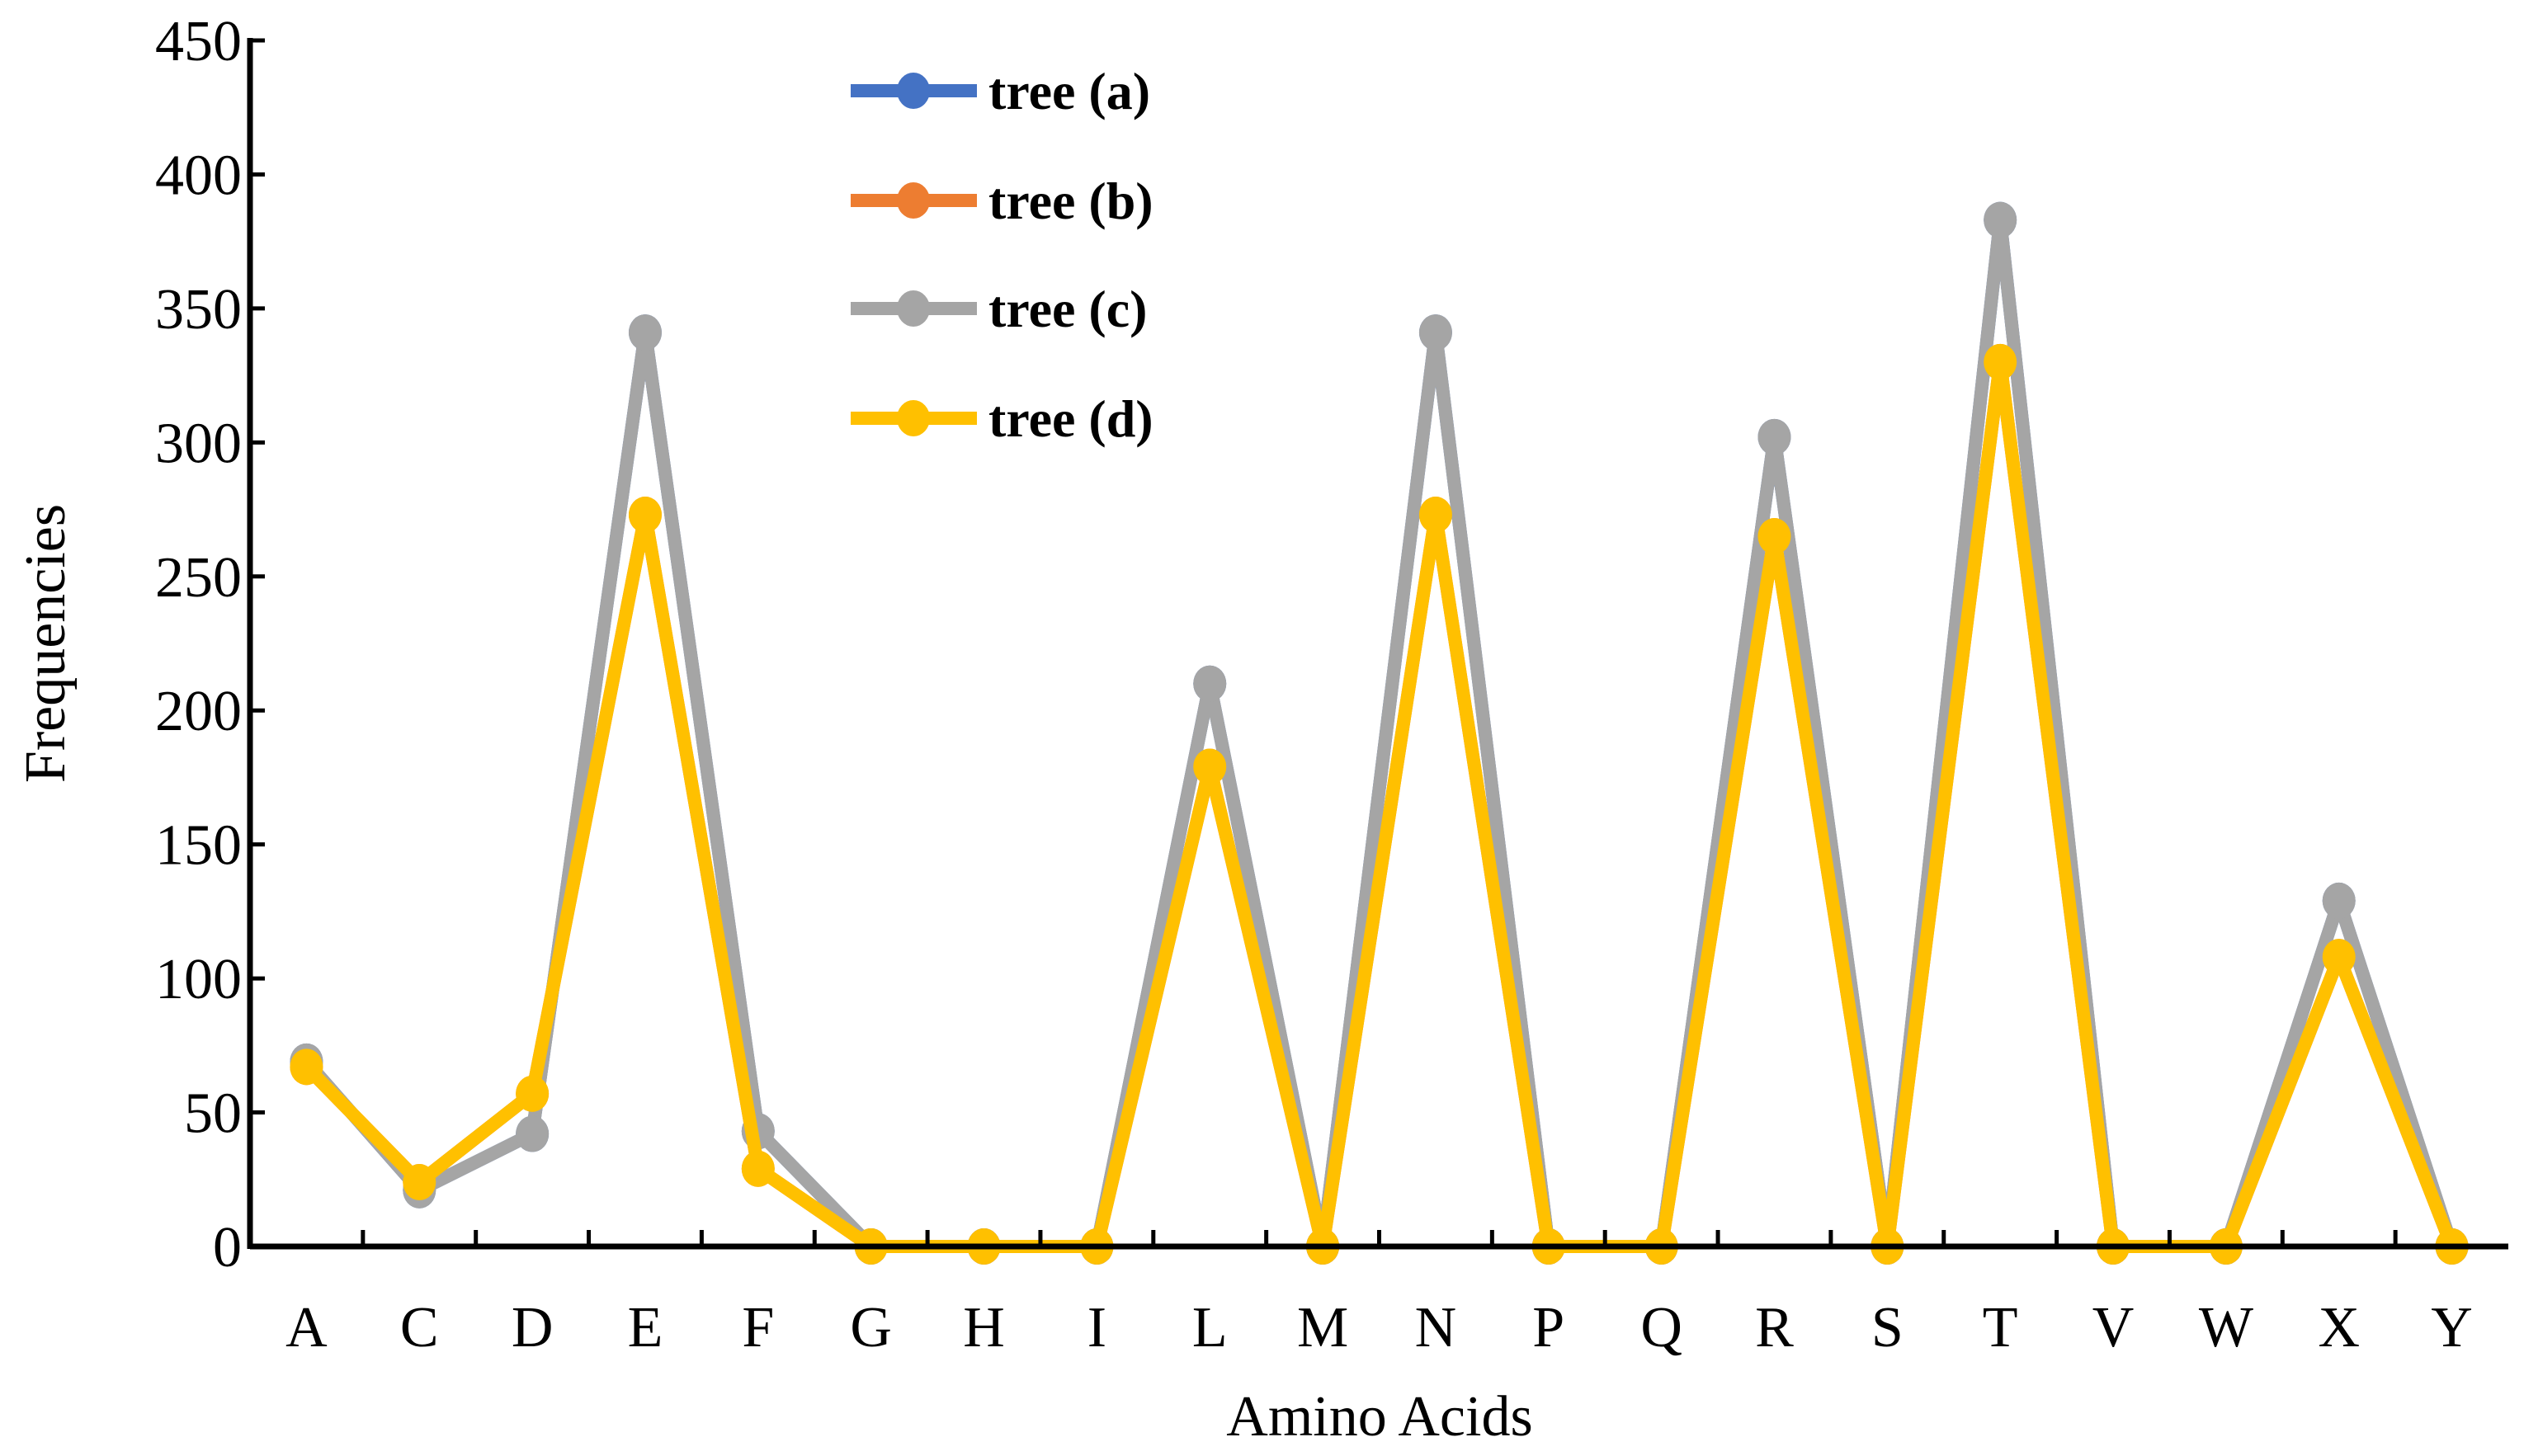 The height and width of the screenshot is (1456, 2524). Describe the element at coordinates (419, 1327) in the screenshot. I see `x-tick-label: C` at that location.